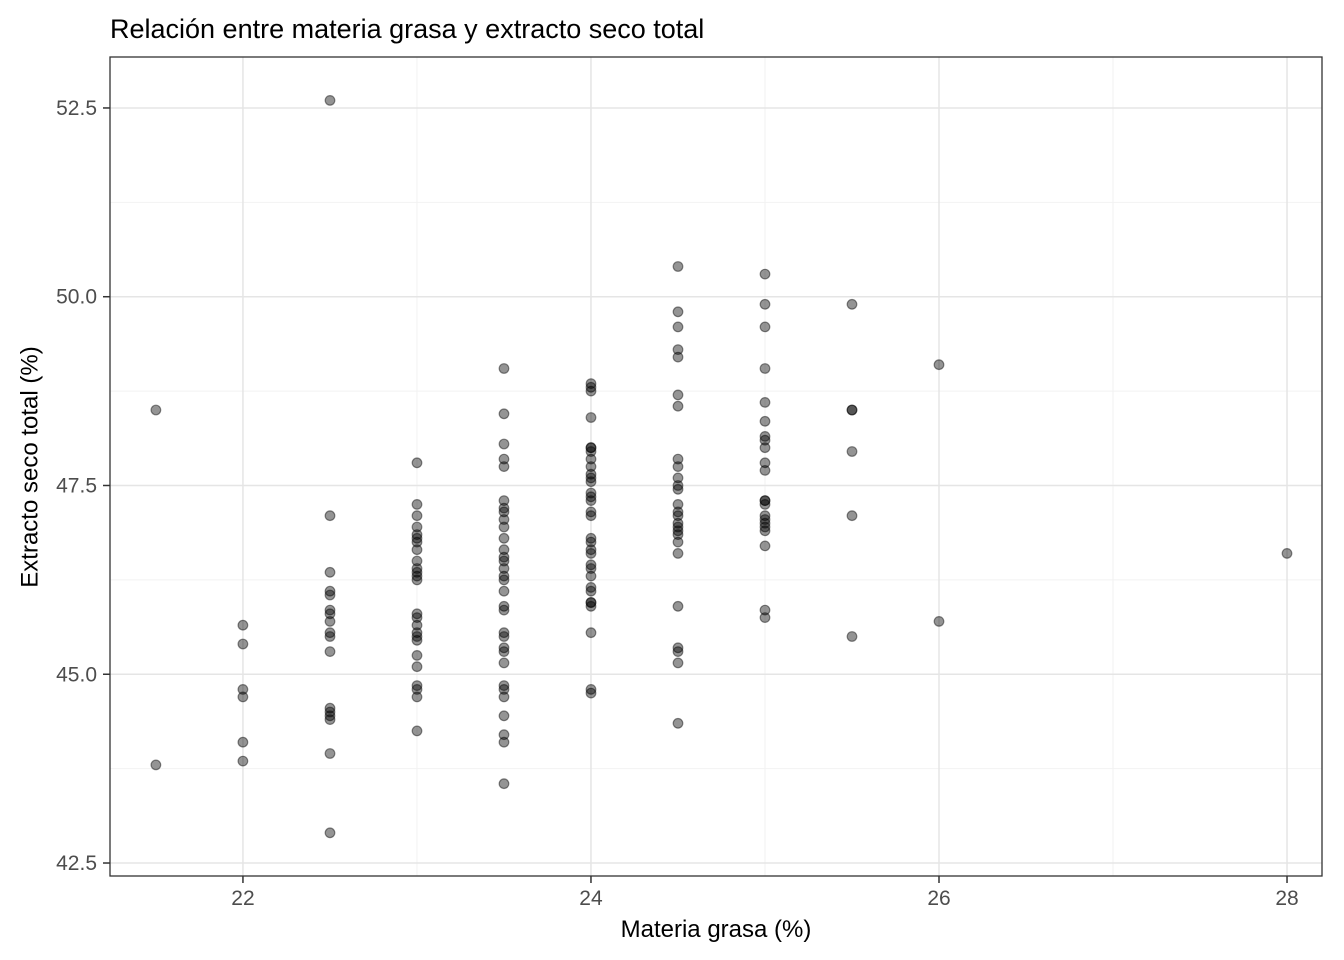 The width and height of the screenshot is (1344, 960). I want to click on x-axis-title: Materia grasa (%), so click(716, 929).